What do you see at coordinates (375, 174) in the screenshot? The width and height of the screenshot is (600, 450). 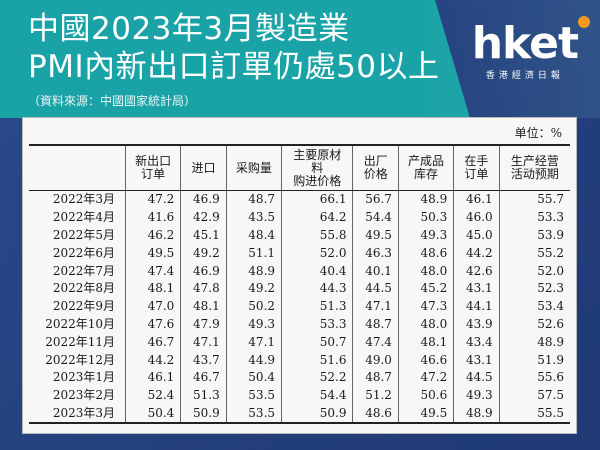 I see `header-line: 价格` at bounding box center [375, 174].